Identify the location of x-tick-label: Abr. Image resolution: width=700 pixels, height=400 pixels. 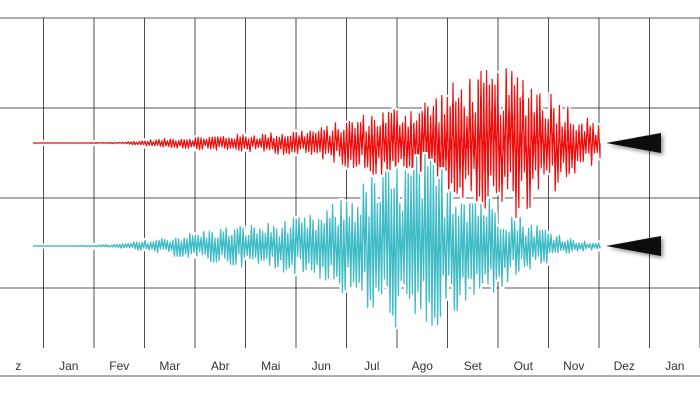
(220, 366).